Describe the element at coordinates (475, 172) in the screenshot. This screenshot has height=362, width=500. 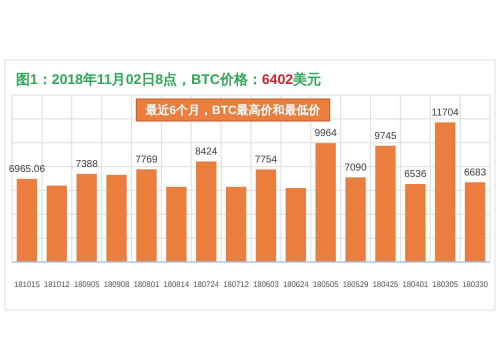
I see `data-label: 6683` at that location.